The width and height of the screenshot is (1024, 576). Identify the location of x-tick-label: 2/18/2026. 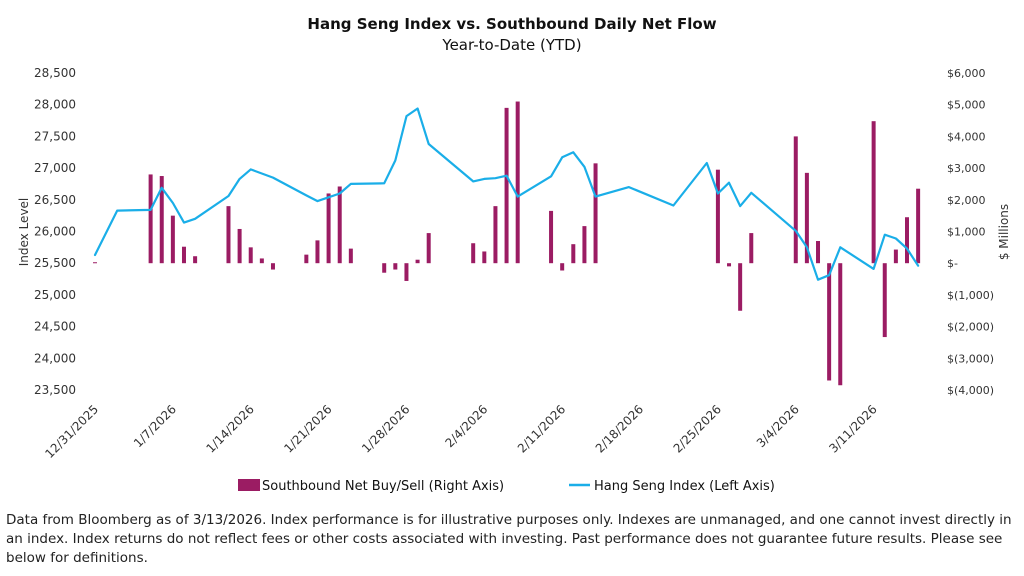
(619, 428).